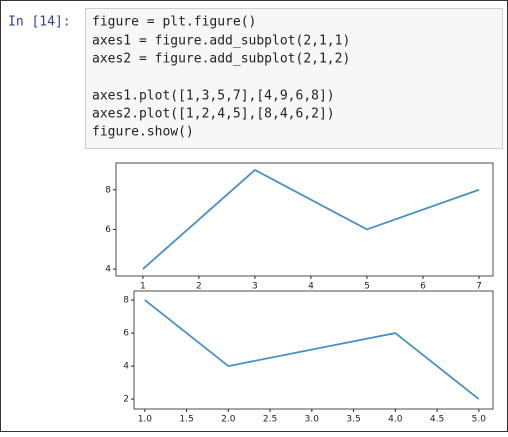 The image size is (508, 437). What do you see at coordinates (311, 287) in the screenshot?
I see `x-tick-label: 4` at bounding box center [311, 287].